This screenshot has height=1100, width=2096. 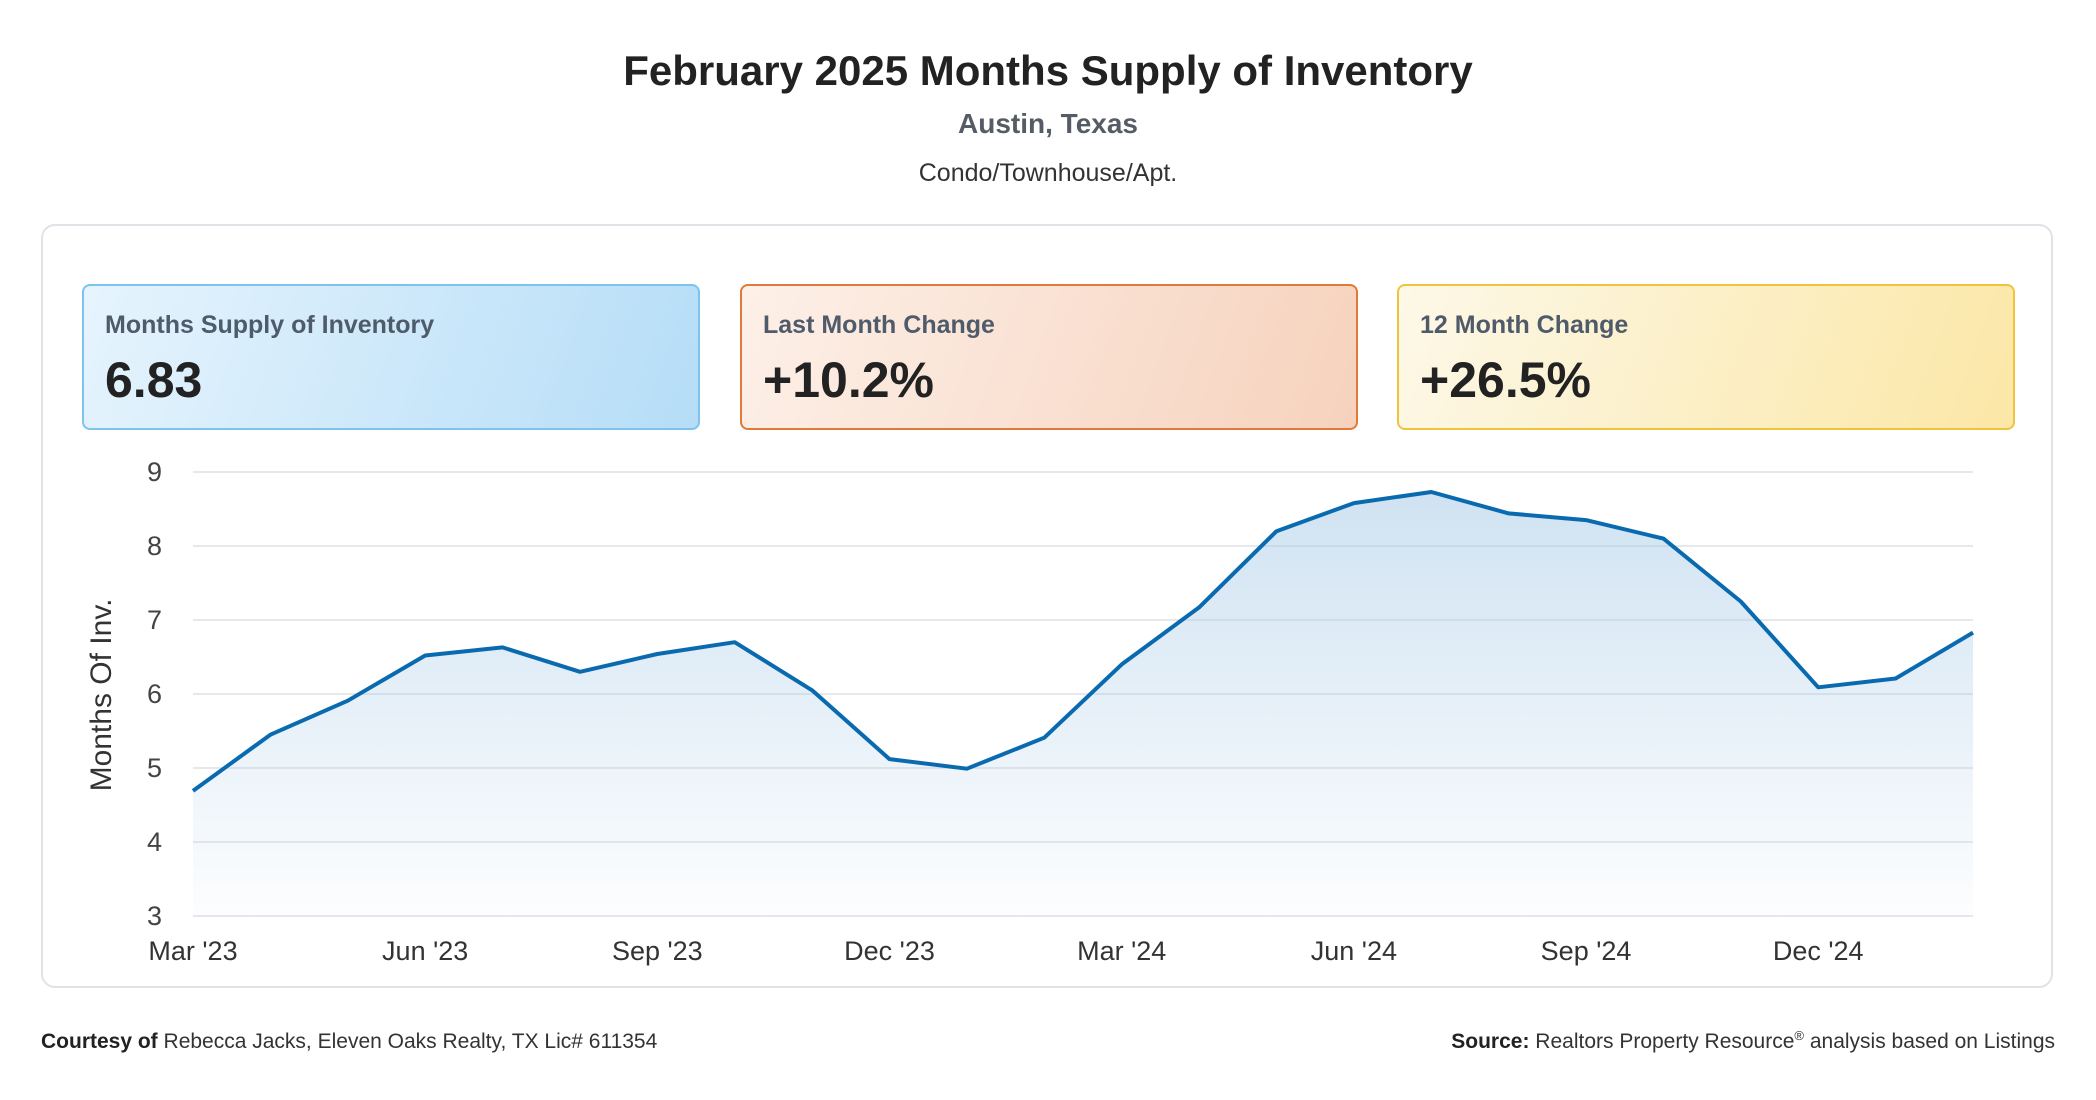 I want to click on x-tick-label: Jun '24, so click(x=1354, y=951).